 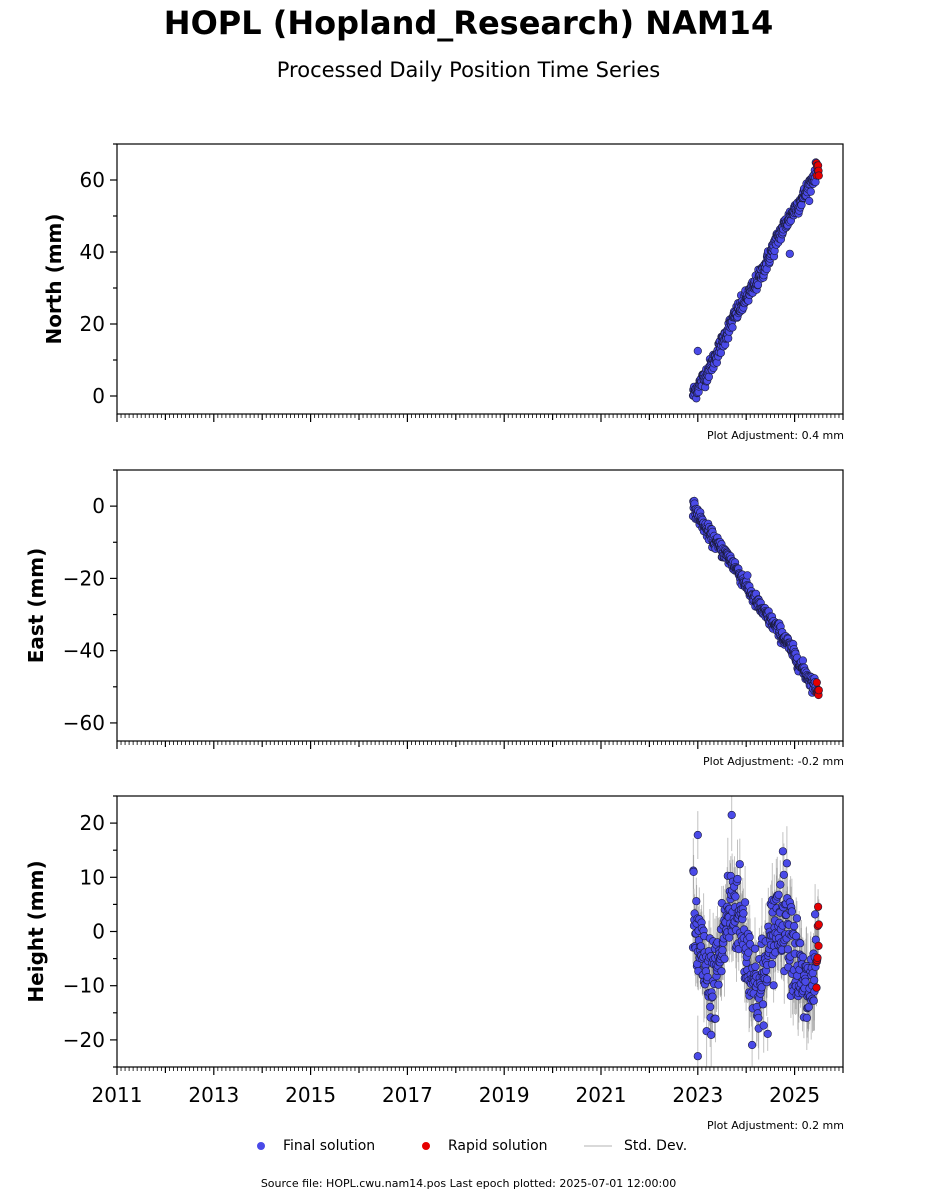 I want to click on north-y-tick-label: 60, so click(x=92, y=180).